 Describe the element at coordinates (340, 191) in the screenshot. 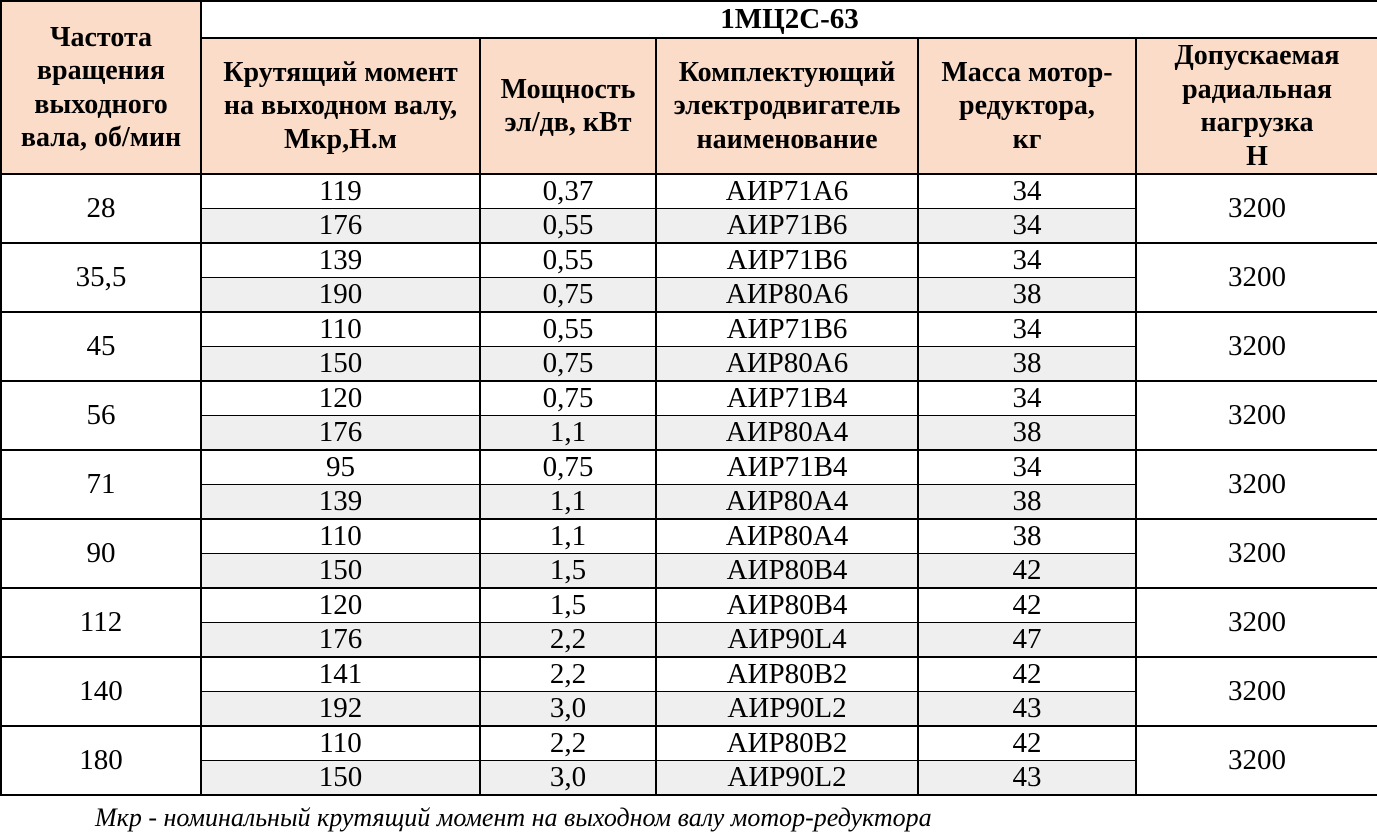

I see `torque-cell: 119` at that location.